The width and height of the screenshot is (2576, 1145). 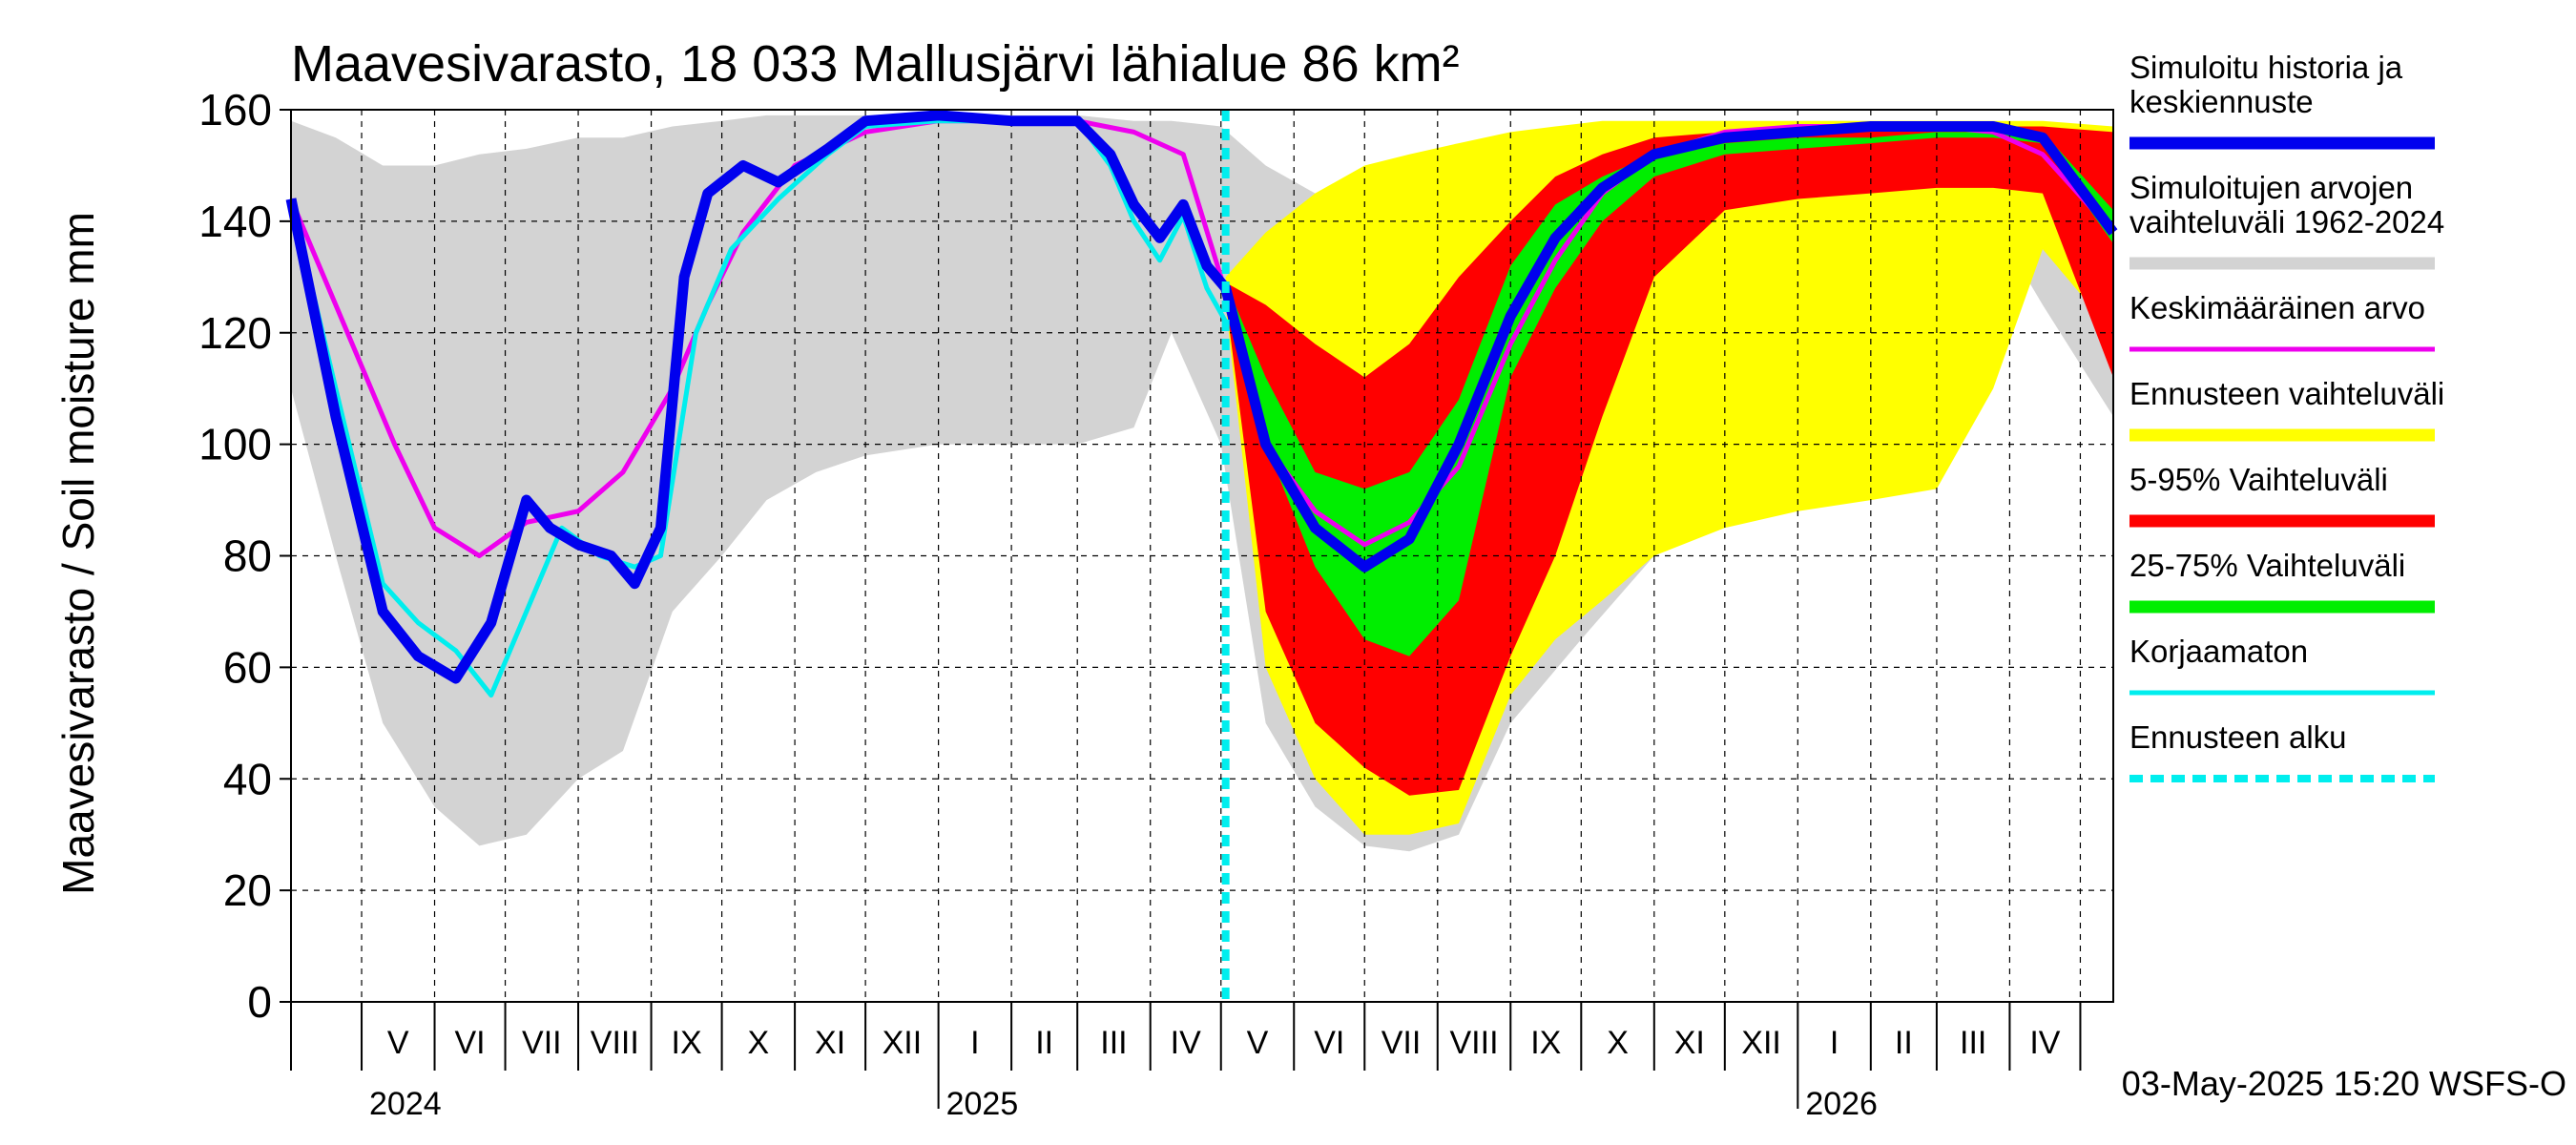 What do you see at coordinates (1841, 1104) in the screenshot?
I see `x-year-label: 2026` at bounding box center [1841, 1104].